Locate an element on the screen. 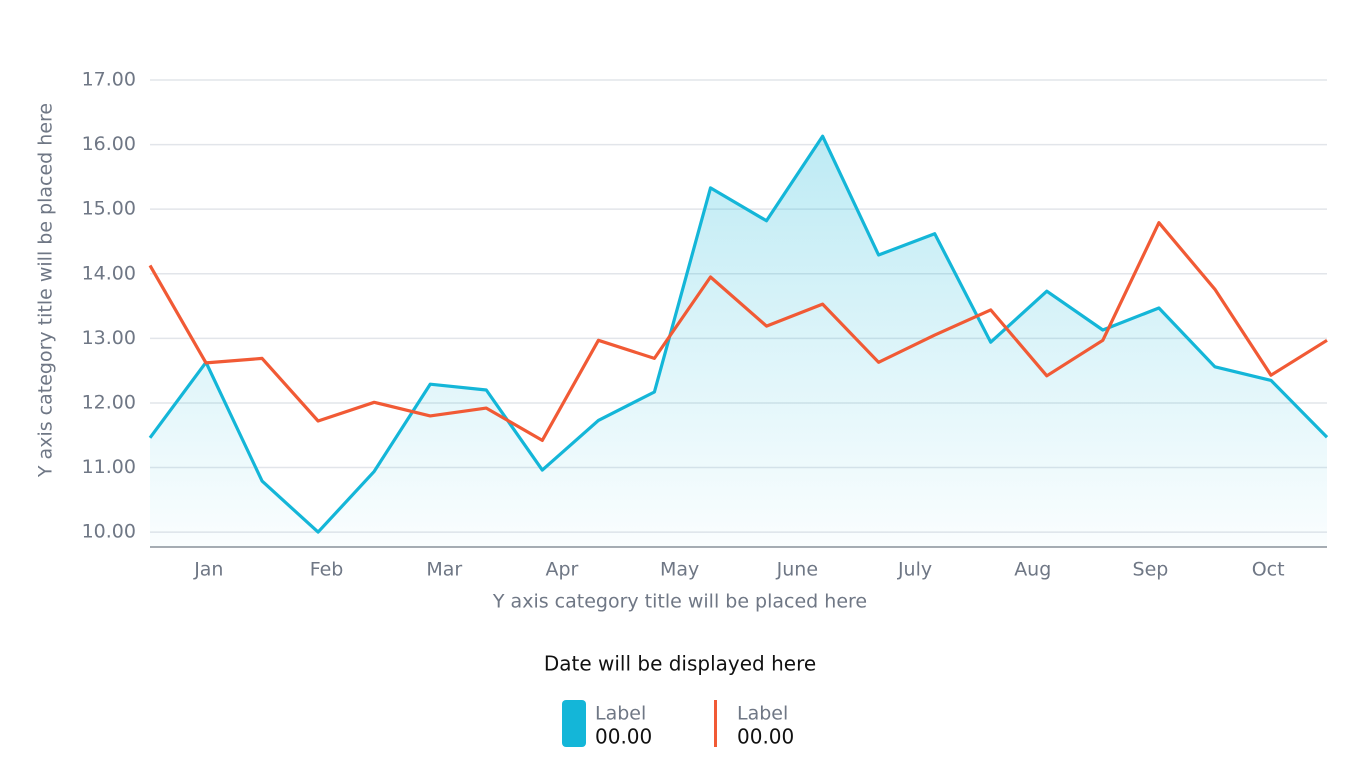  y-tick-label: 15.00 is located at coordinates (109, 209).